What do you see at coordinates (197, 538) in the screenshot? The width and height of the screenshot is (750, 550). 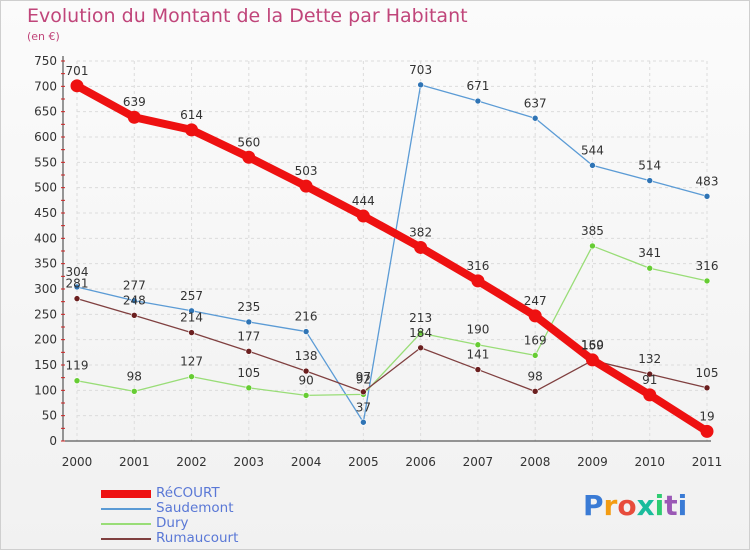 I see `legend-label: Rumaucourt` at bounding box center [197, 538].